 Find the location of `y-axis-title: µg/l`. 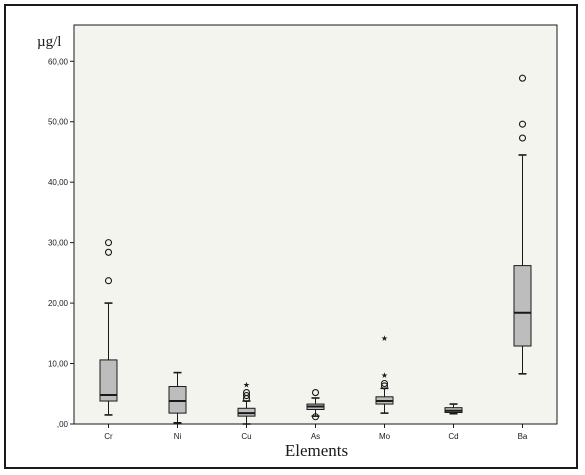

y-axis-title: µg/l is located at coordinates (49, 42).